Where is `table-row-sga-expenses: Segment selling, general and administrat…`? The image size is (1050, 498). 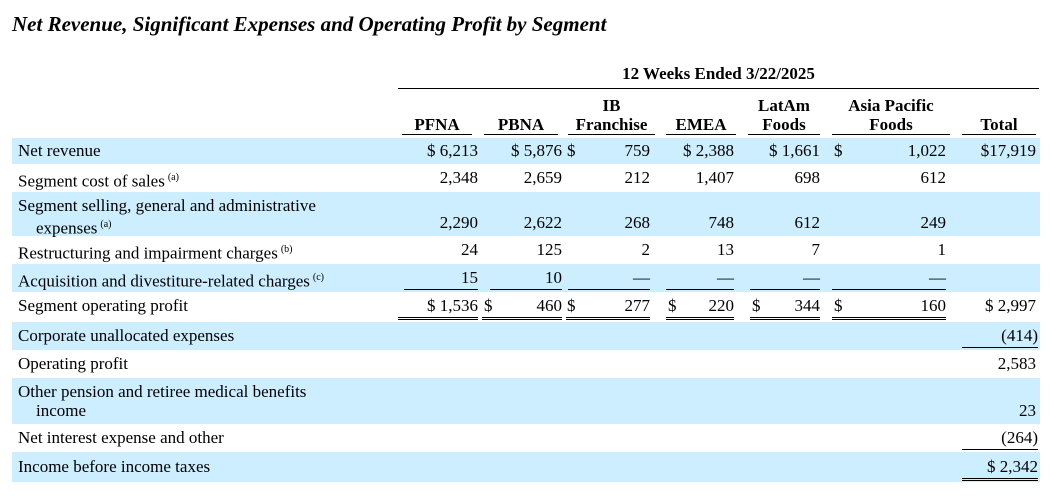
table-row-sga-expenses: Segment selling, general and administrat… is located at coordinates (526, 215).